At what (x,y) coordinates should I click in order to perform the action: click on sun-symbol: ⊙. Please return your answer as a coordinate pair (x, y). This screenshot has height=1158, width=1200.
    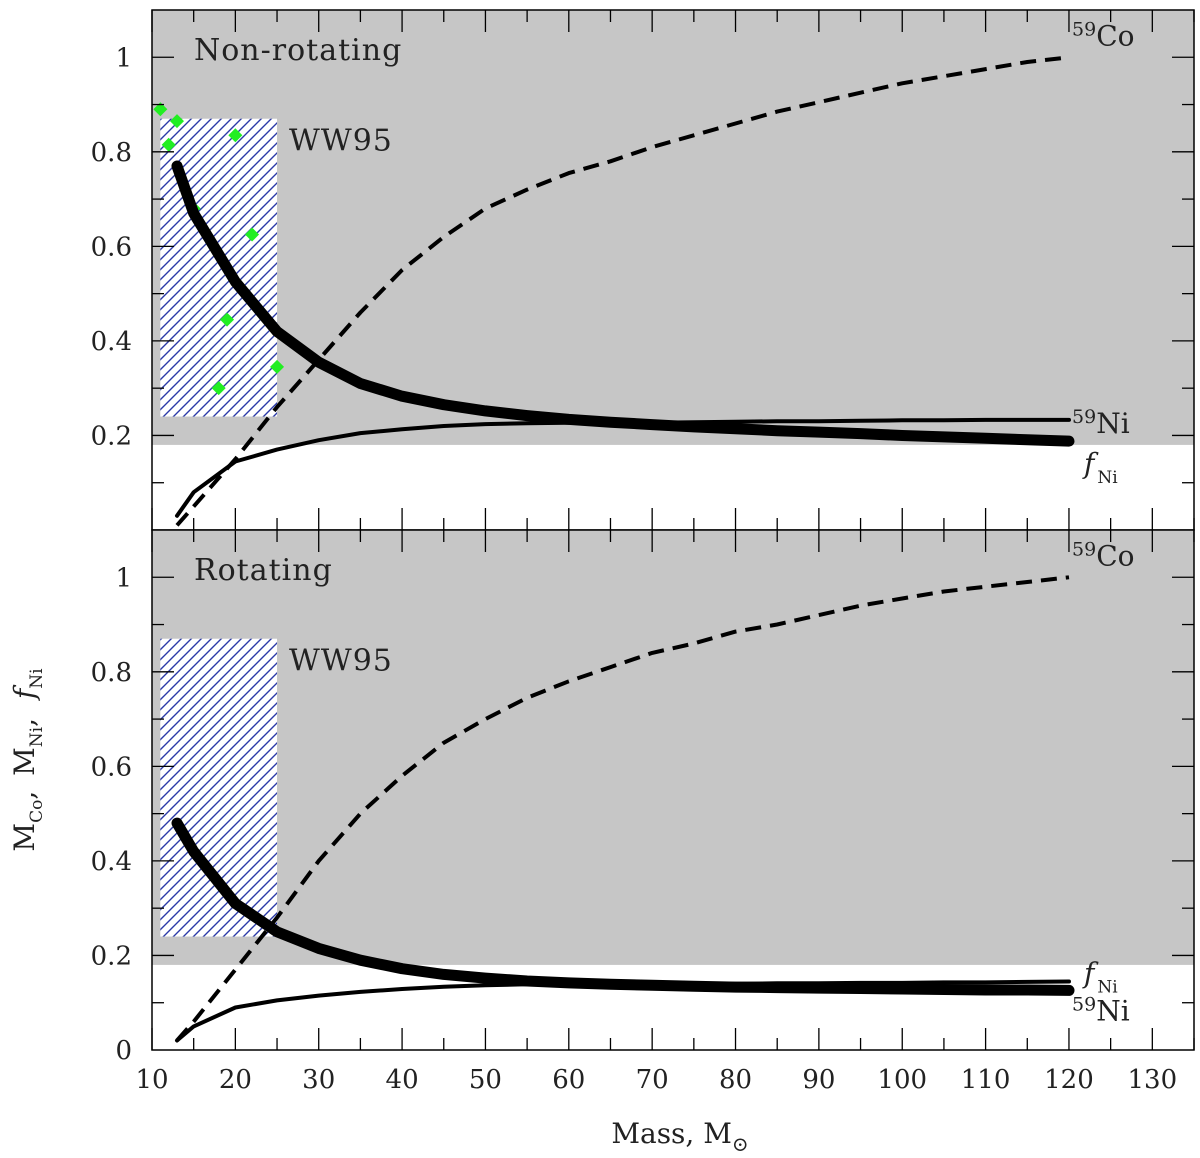
    Looking at the image, I should click on (740, 1144).